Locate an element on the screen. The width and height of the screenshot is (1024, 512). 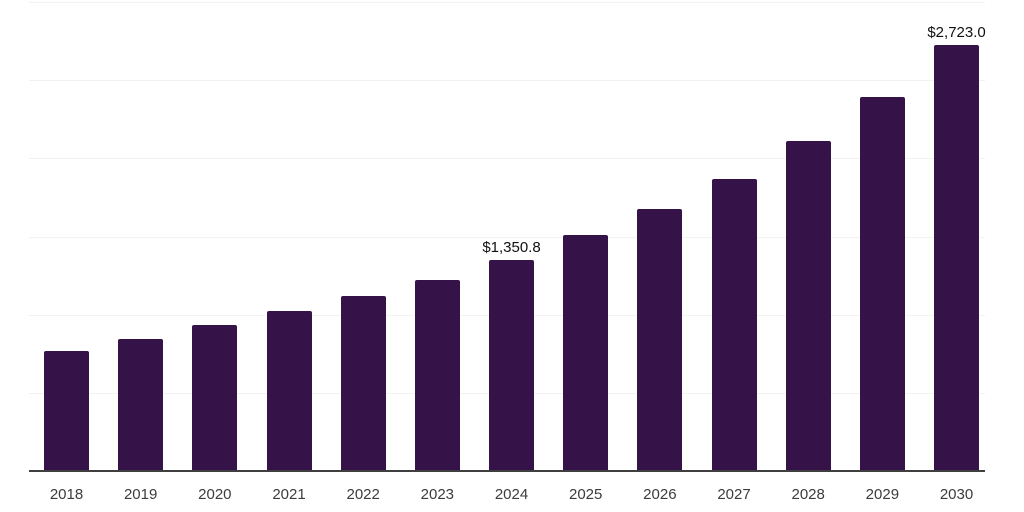
bar-value-label: $1,350.8 is located at coordinates (511, 247).